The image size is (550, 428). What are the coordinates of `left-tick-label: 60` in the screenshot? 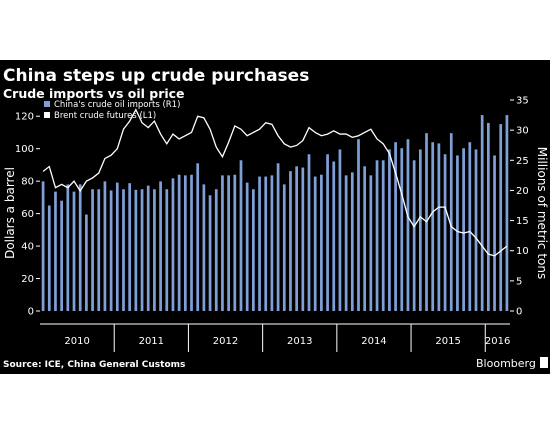 It's located at (27, 214).